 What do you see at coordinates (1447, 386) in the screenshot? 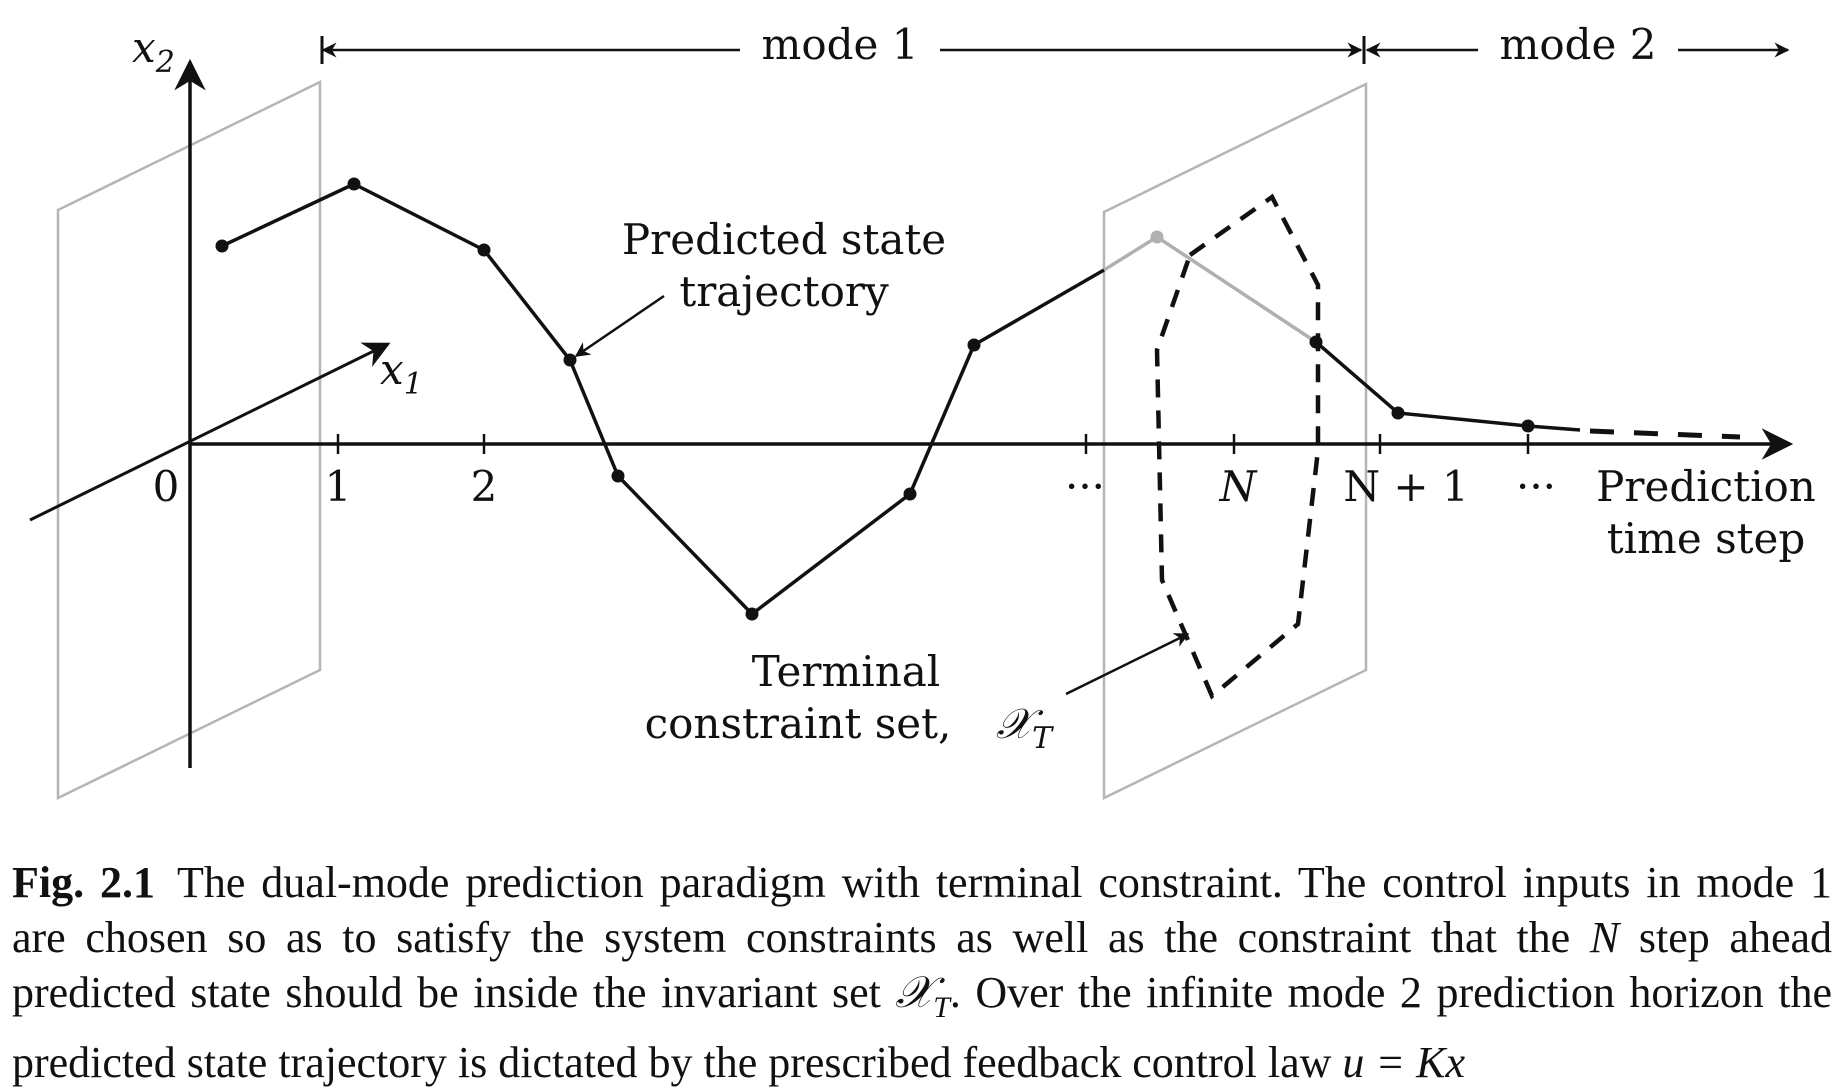
I see `trajectory-mode2` at bounding box center [1447, 386].